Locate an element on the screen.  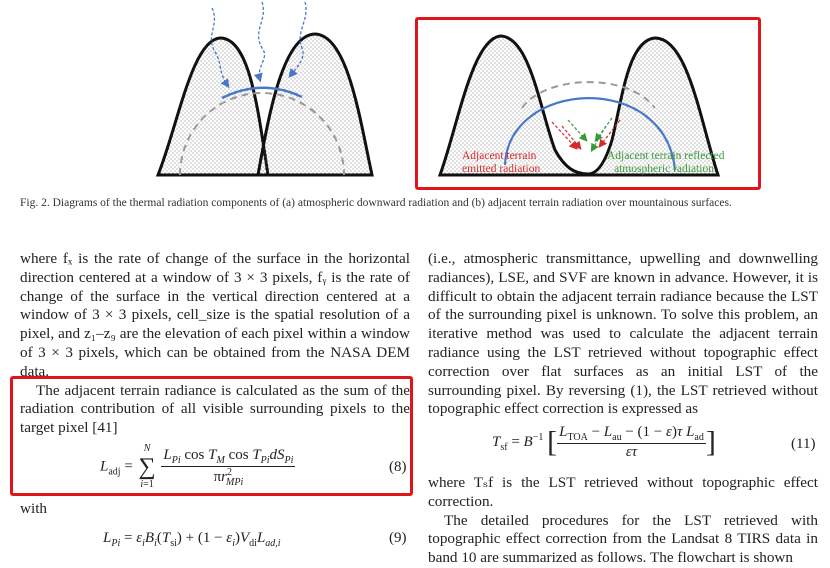
mountain-right-a is located at coordinates (315, 104).